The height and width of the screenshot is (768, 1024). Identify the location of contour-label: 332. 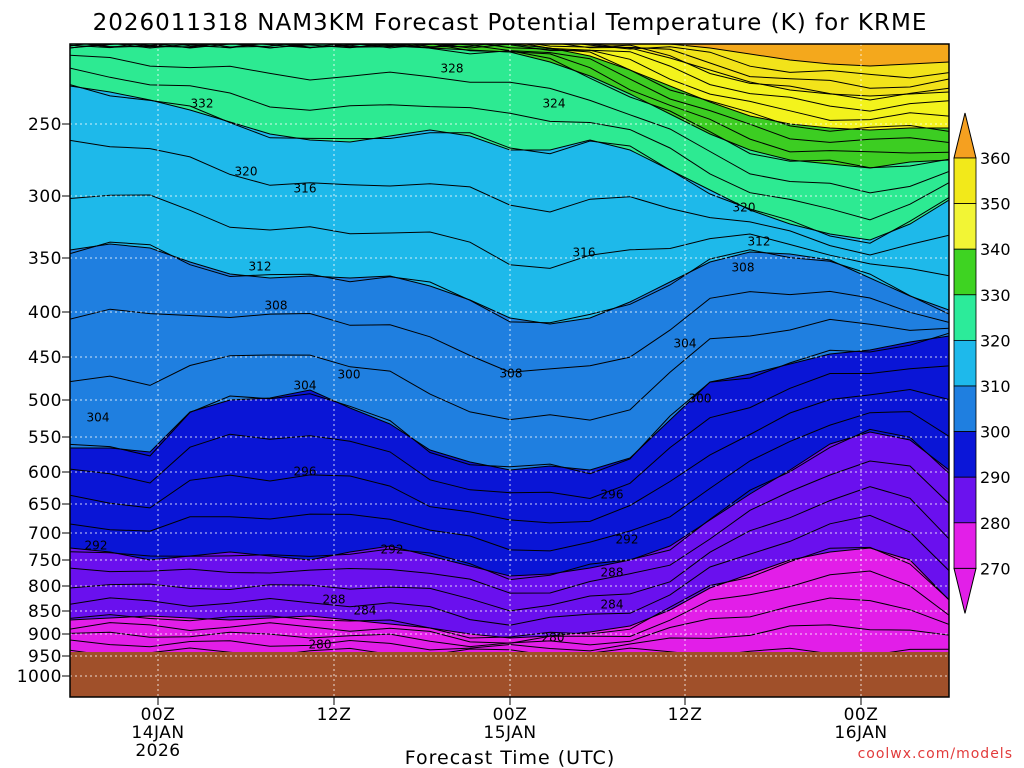
(202, 104).